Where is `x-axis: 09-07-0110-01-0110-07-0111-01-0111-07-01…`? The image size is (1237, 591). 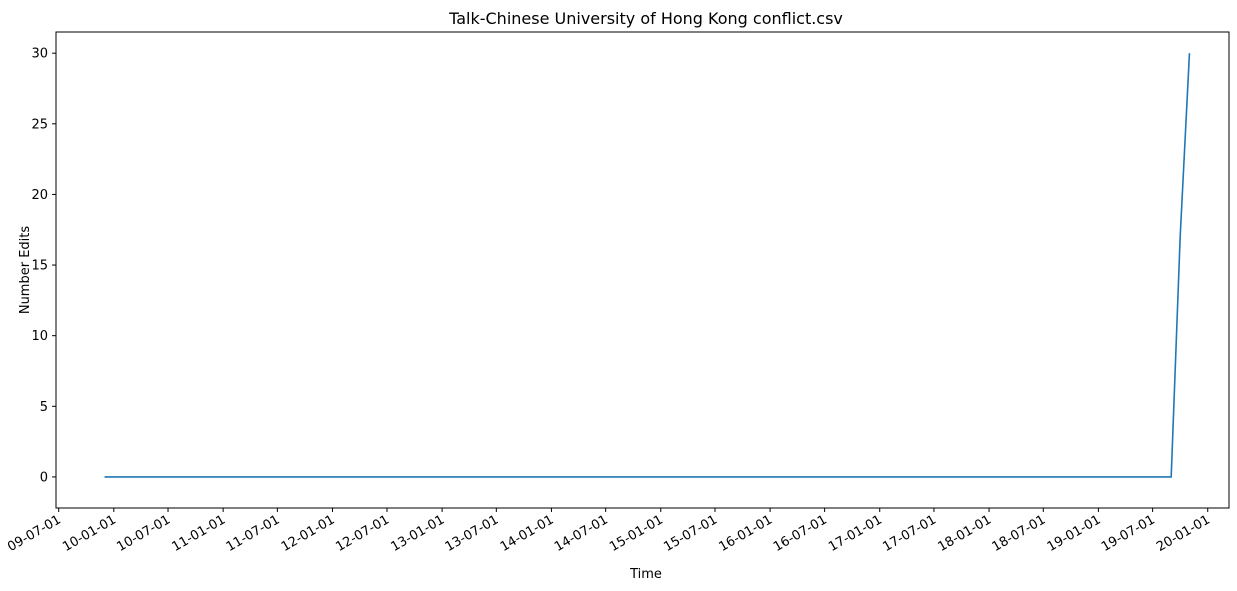
x-axis: 09-07-0110-01-0110-07-0111-01-0111-07-01… is located at coordinates (609, 531).